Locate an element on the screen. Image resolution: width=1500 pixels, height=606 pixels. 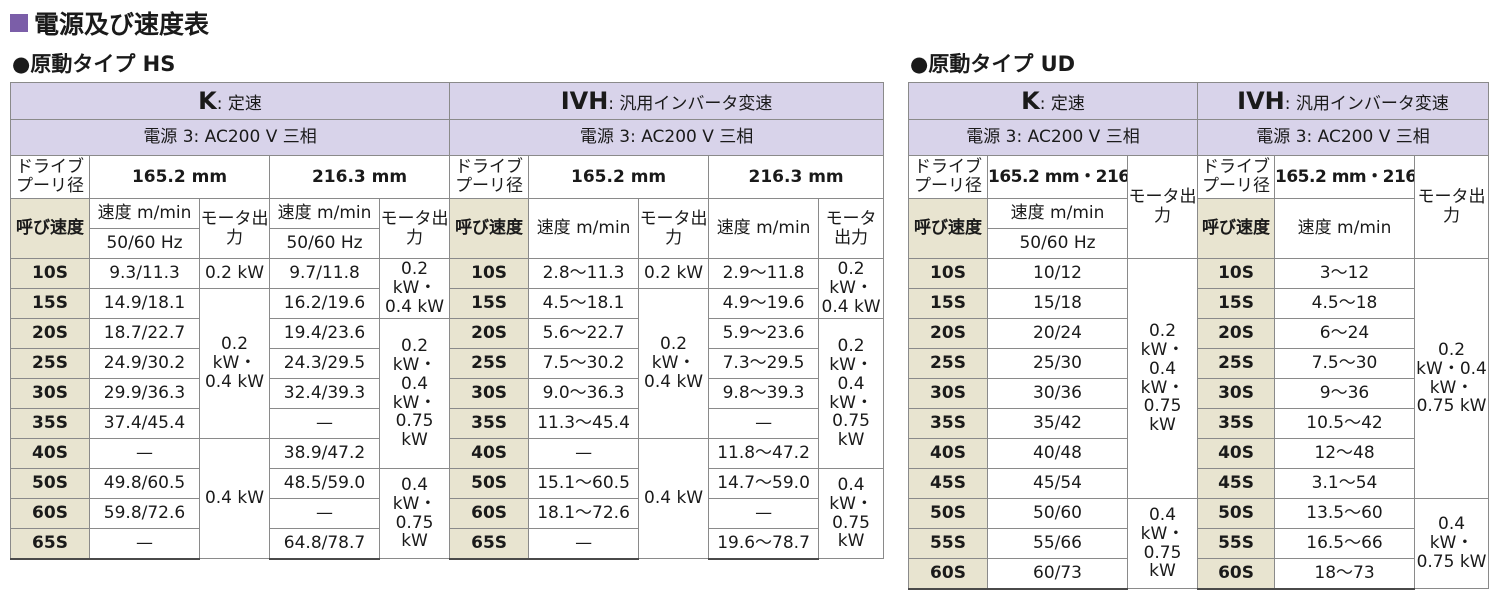
hs-ivh-power: 電源 3: AC200 V 三相 is located at coordinates (667, 137).